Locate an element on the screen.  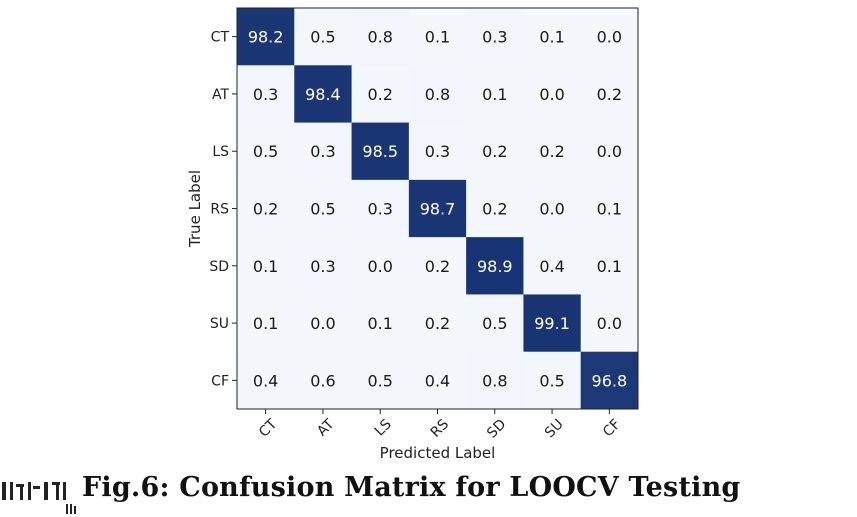
y-tick-label: RS is located at coordinates (219, 210).